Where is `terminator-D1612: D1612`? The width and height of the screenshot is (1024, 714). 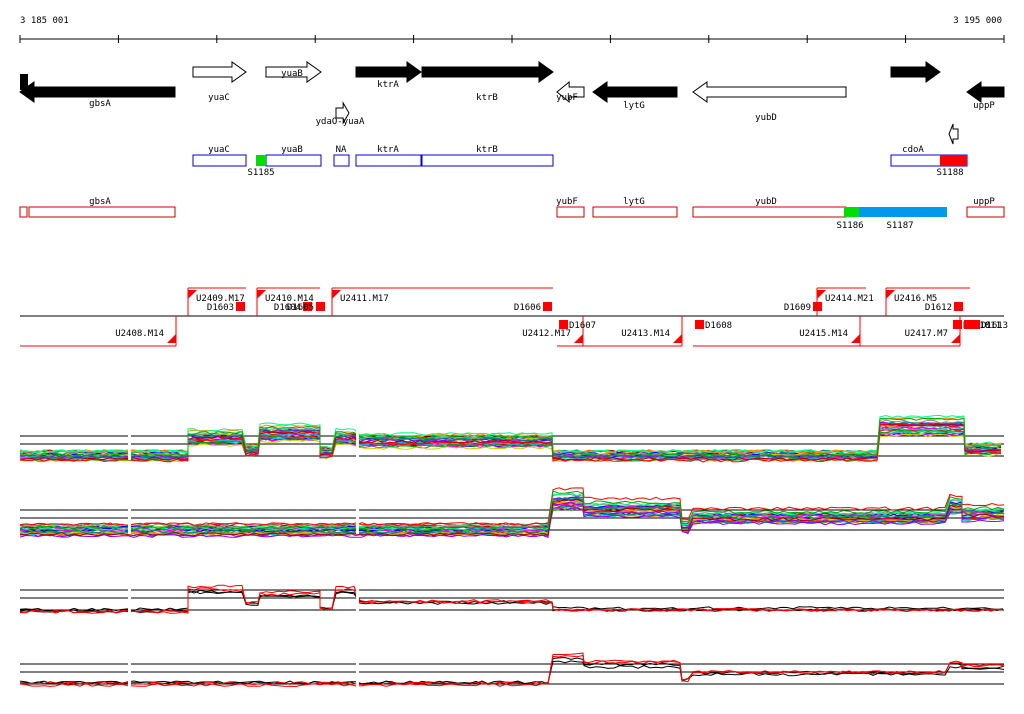
terminator-D1612: D1612 is located at coordinates (944, 307).